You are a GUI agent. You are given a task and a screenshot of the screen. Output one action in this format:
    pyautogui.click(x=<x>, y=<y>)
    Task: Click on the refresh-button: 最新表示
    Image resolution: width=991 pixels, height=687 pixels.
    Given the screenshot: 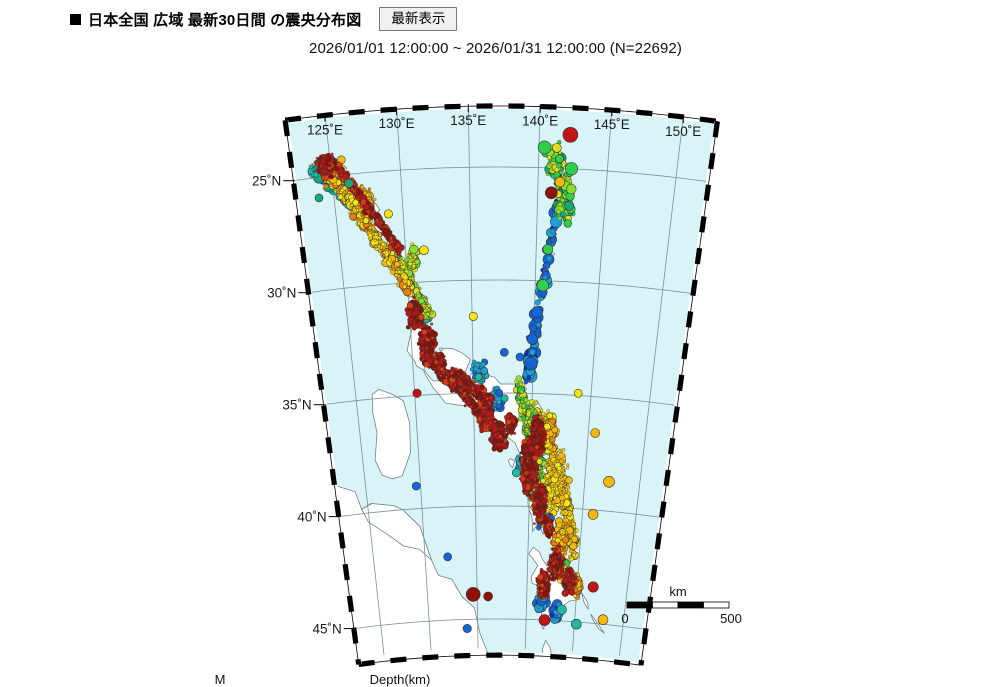 What is the action you would take?
    pyautogui.click(x=418, y=19)
    